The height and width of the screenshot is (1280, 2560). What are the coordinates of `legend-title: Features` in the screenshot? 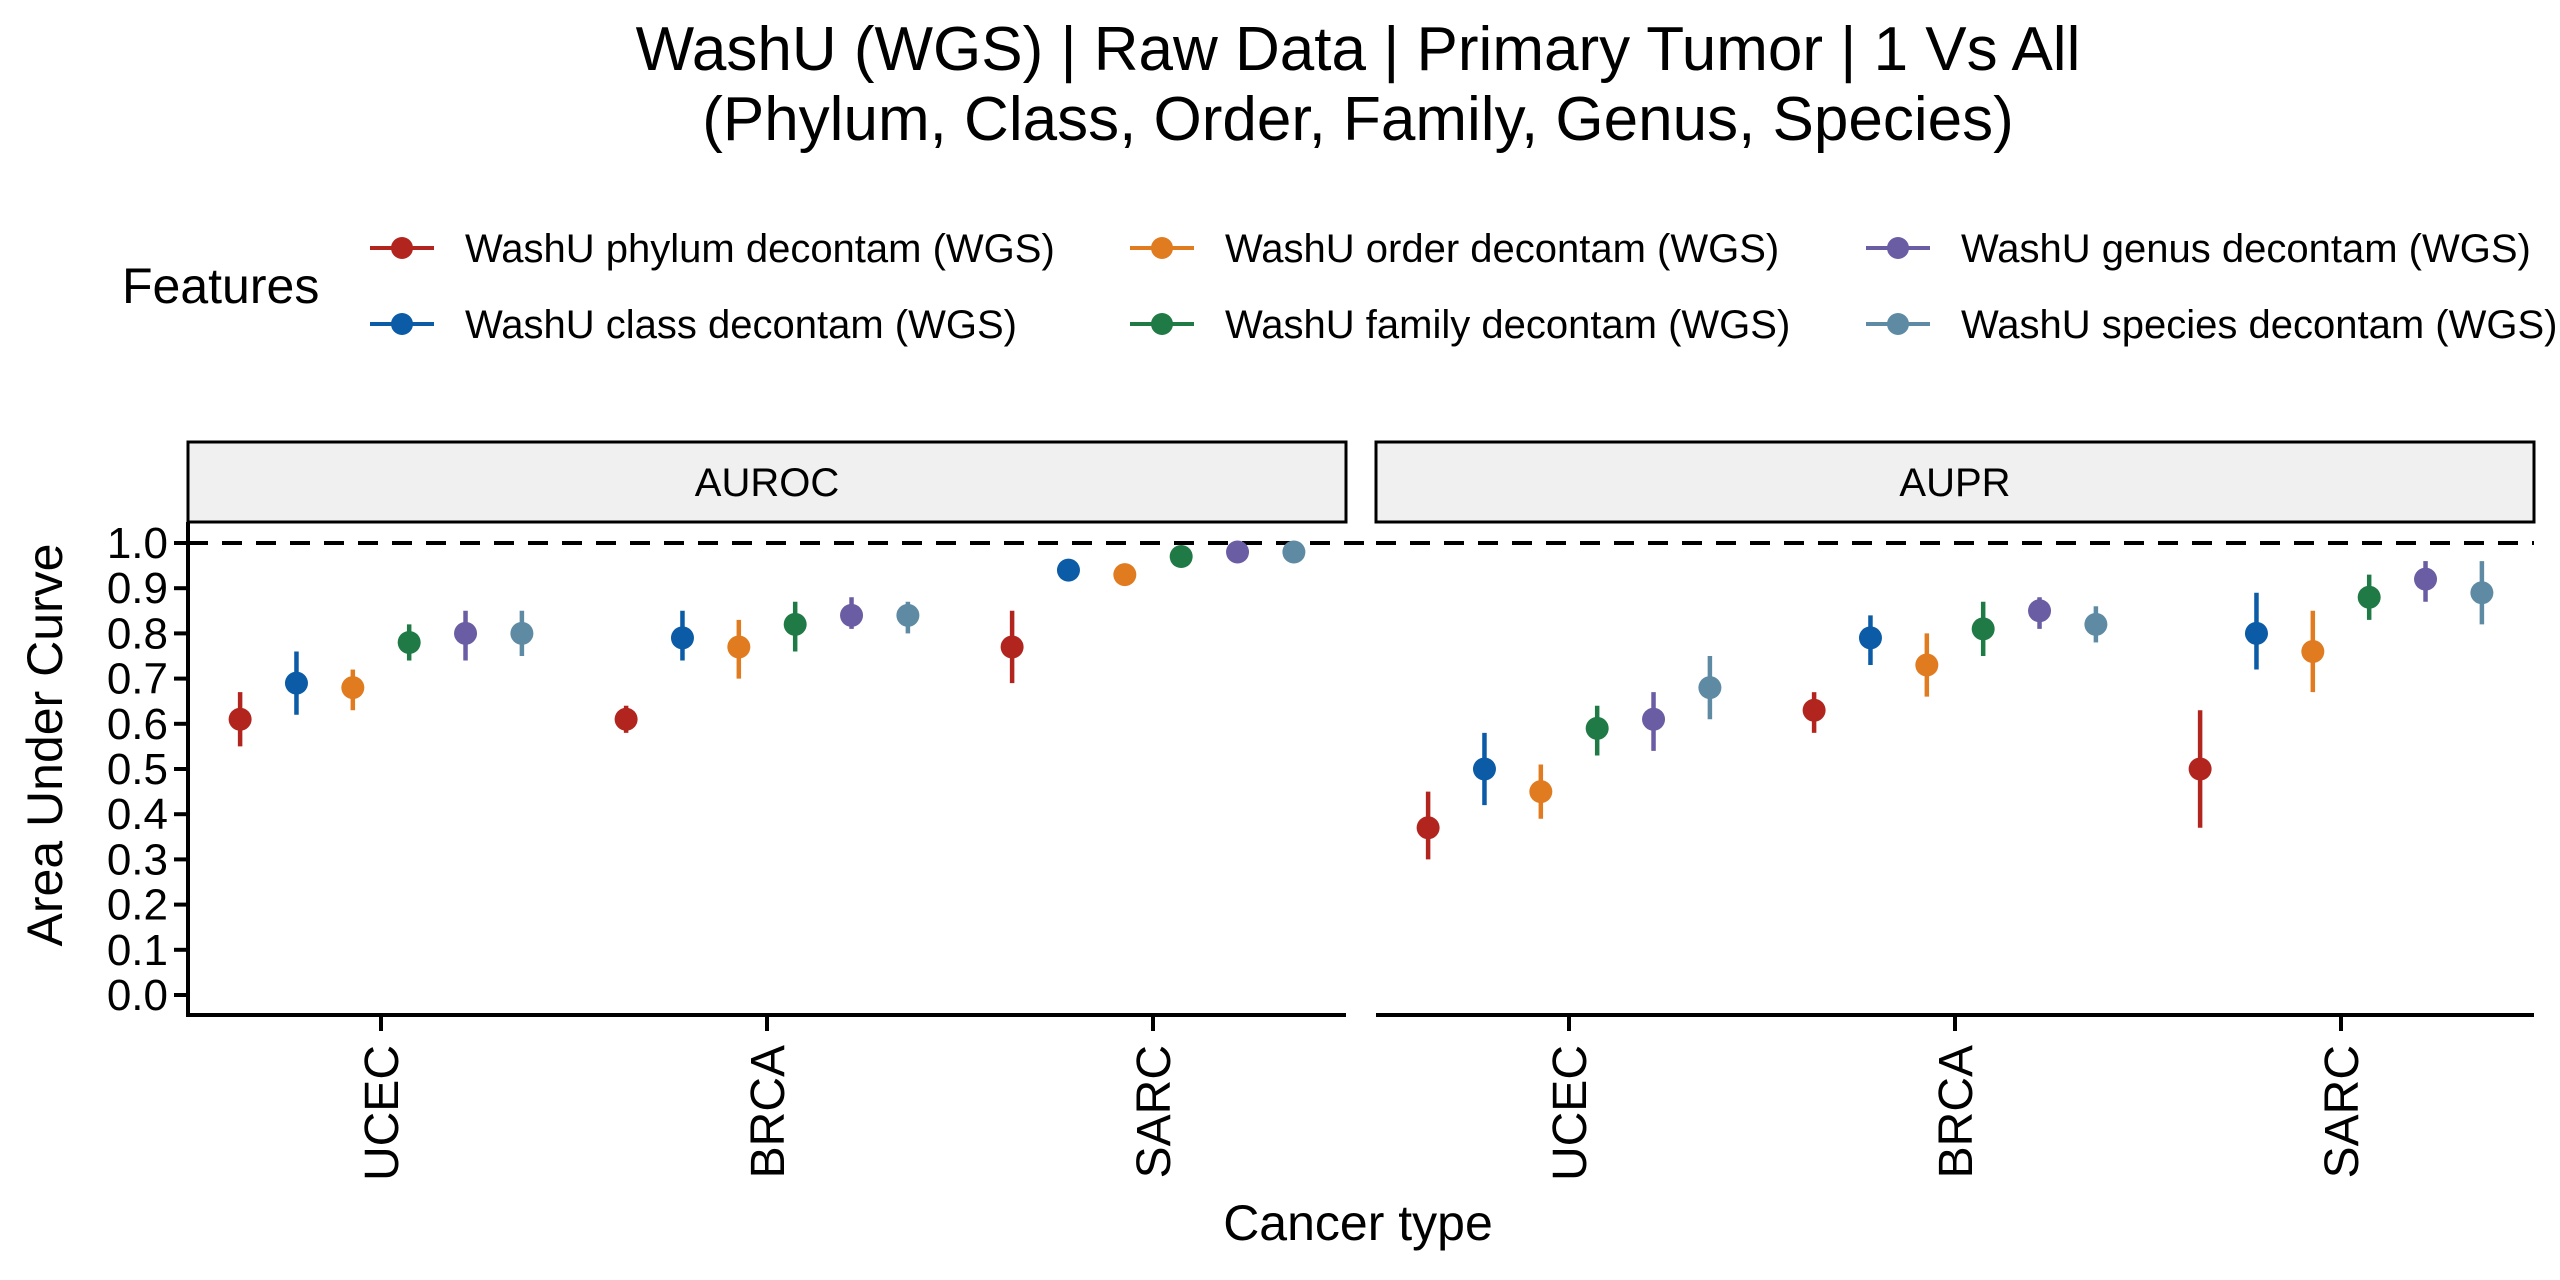 It's located at (220, 286).